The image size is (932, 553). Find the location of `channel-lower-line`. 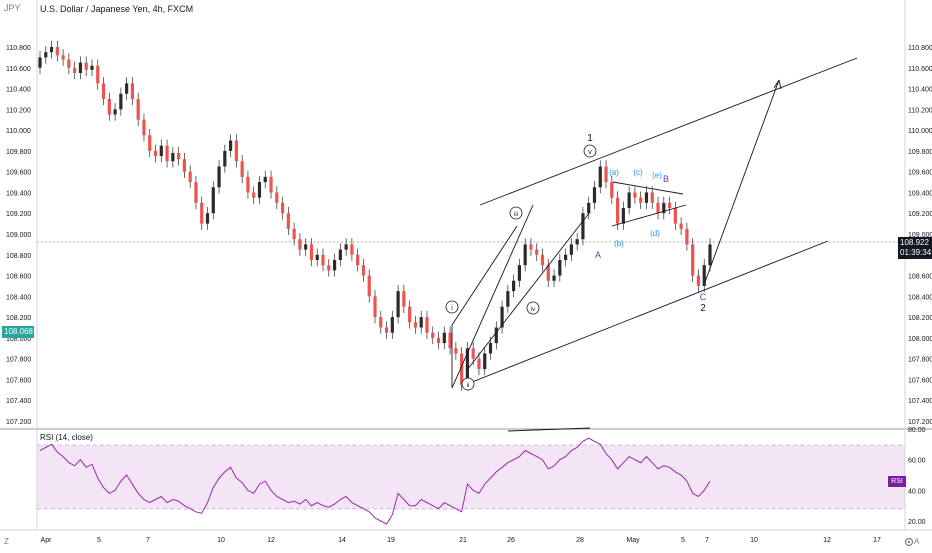

channel-lower-line is located at coordinates (645, 313).